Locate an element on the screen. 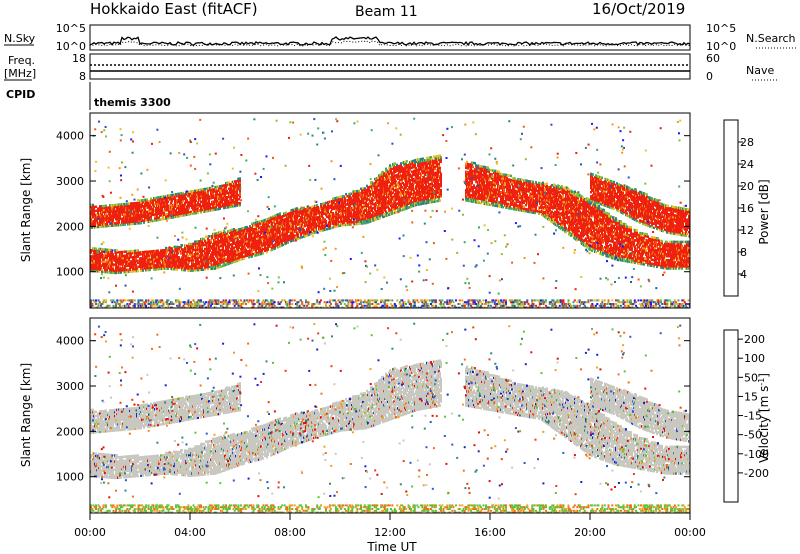 The image size is (800, 554). nave-tick-bottom: 0 is located at coordinates (709, 76).